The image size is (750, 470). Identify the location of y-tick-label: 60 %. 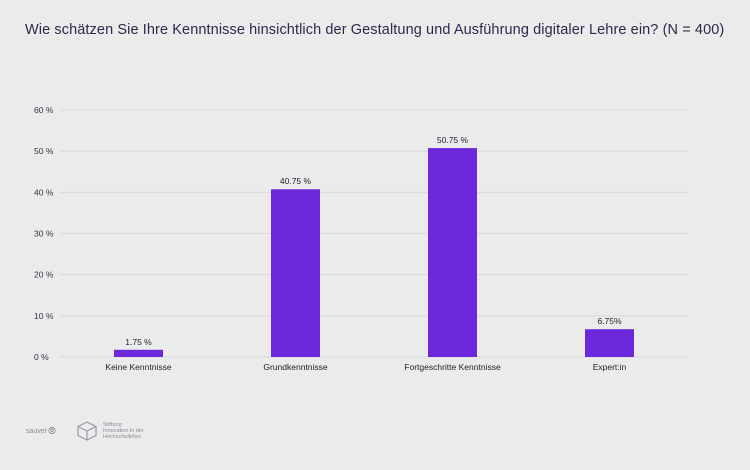
(44, 110).